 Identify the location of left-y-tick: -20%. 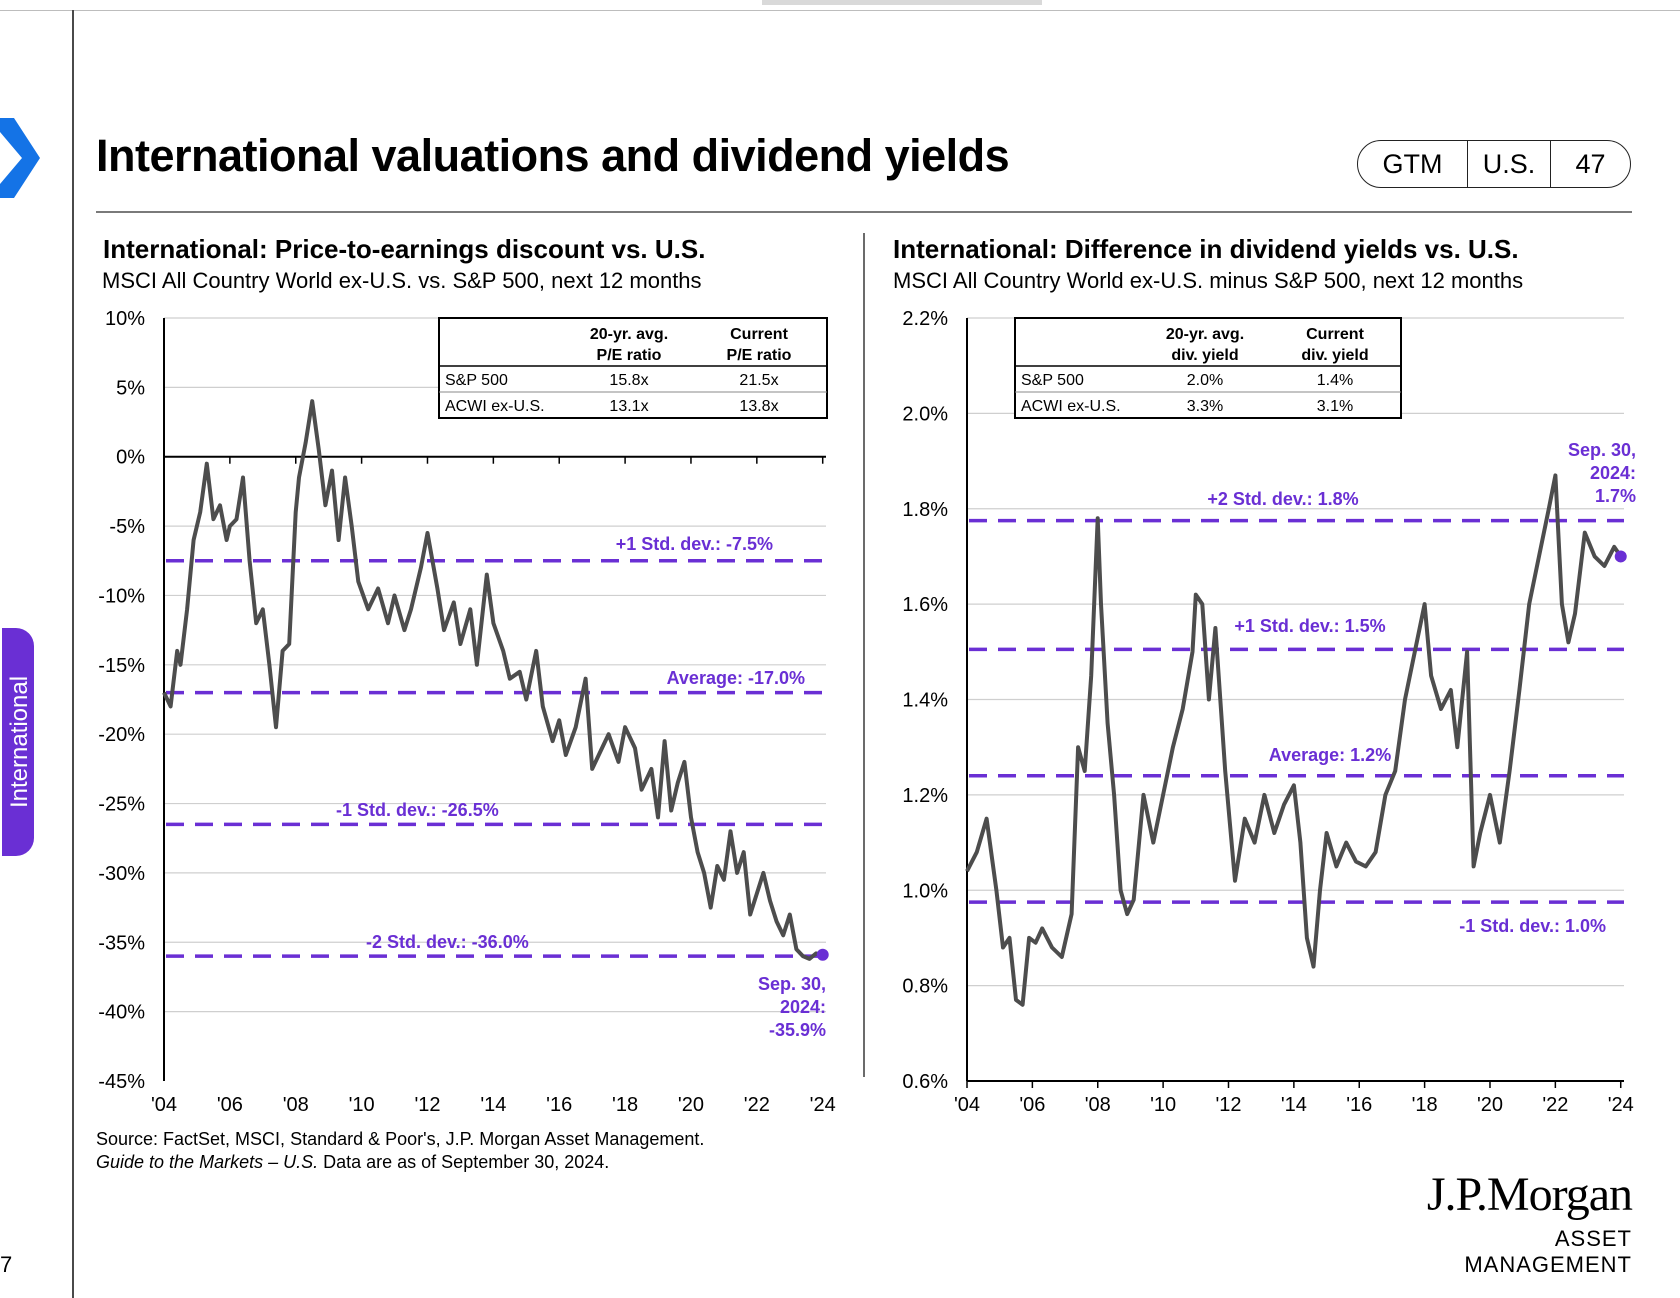
(121, 735).